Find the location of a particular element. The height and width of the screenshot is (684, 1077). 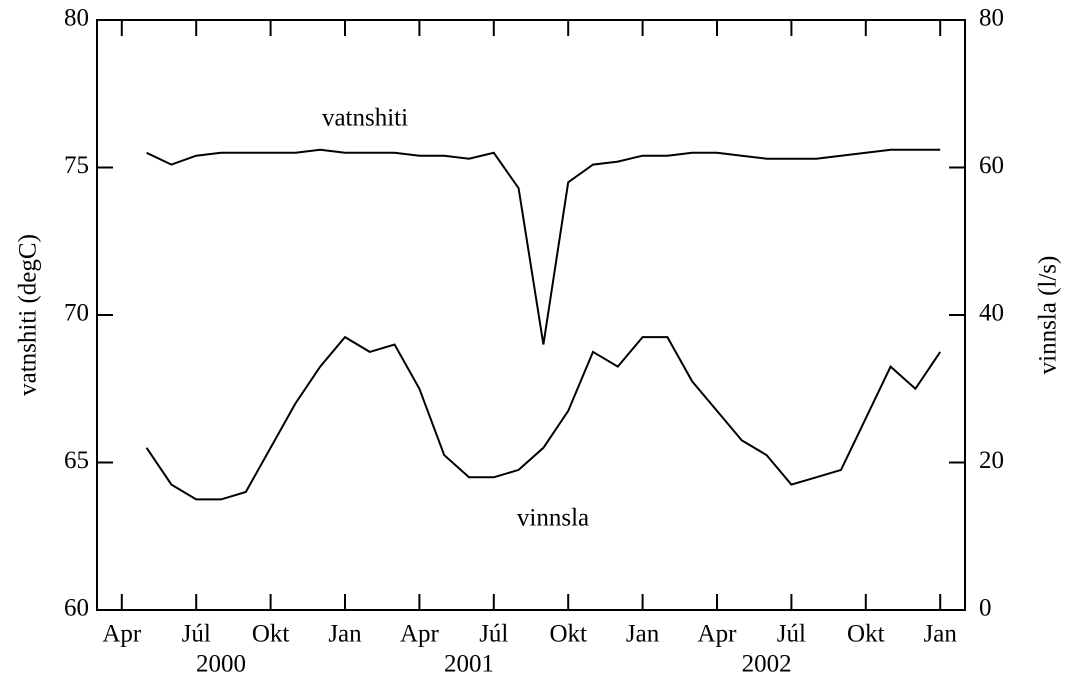

y2-axis-label: vinnsla (l/s) is located at coordinates (1048, 315).